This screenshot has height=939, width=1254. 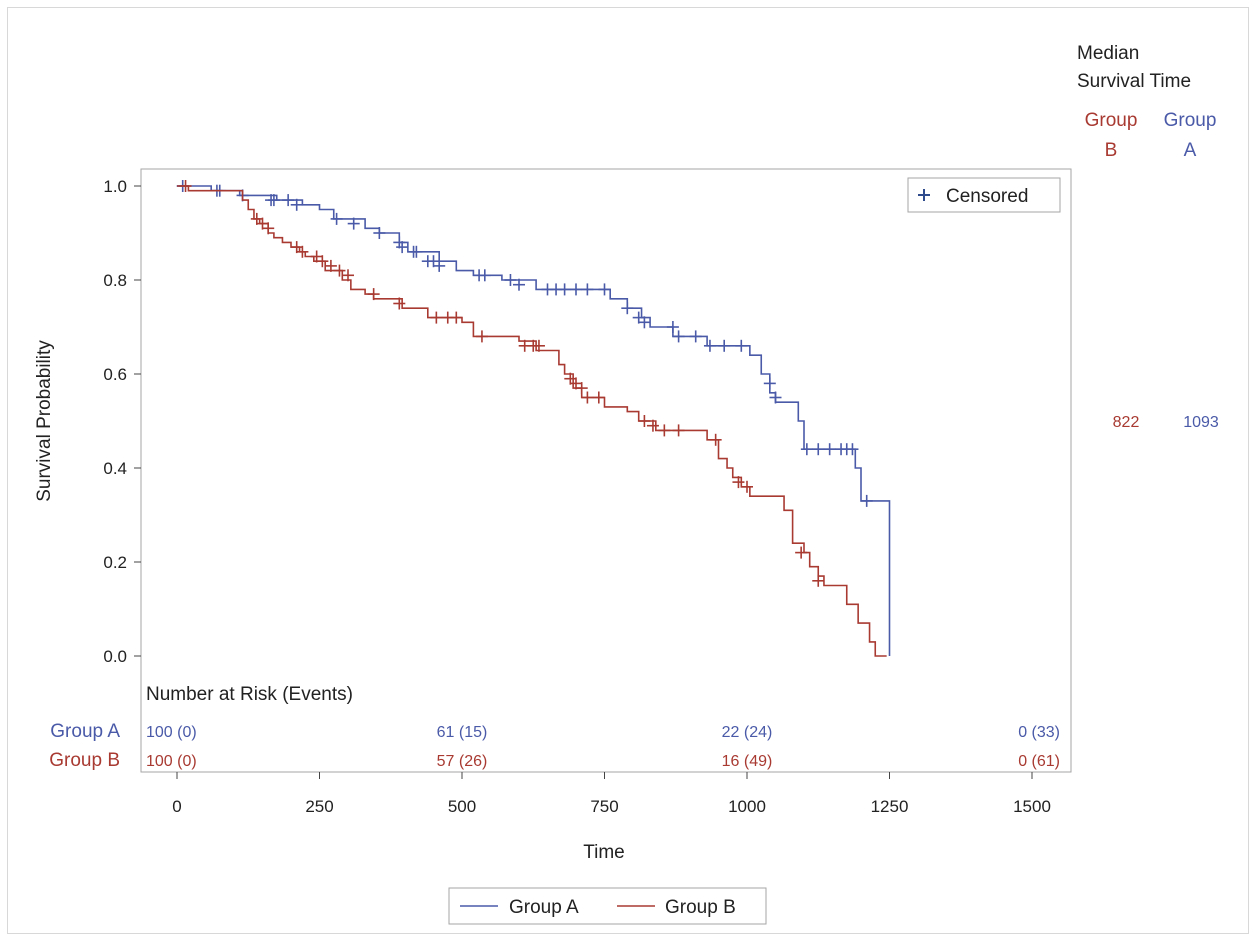 What do you see at coordinates (44, 421) in the screenshot?
I see `y-axis-title: Survival Probability` at bounding box center [44, 421].